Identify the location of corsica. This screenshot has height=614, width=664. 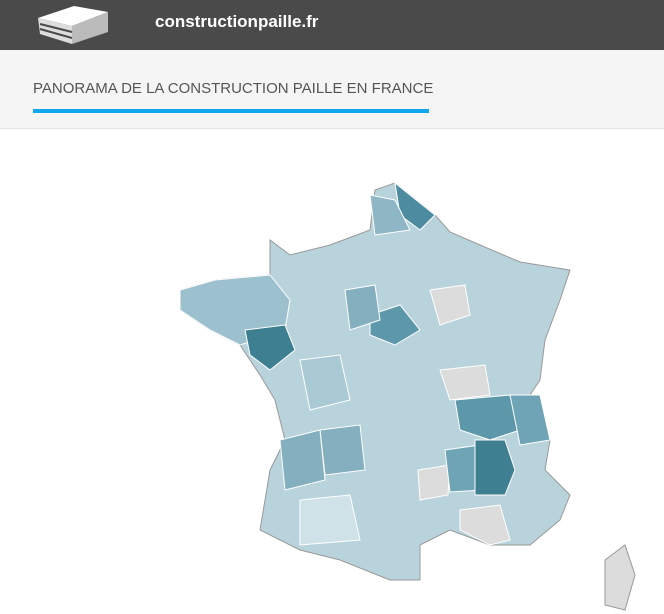
(620, 577).